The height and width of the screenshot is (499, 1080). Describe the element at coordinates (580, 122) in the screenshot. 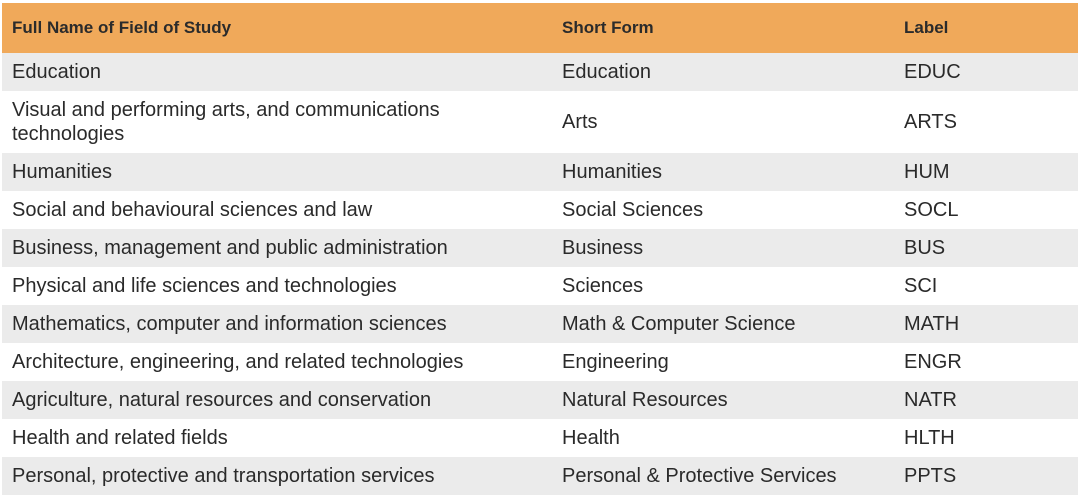

I see `cell-short-form: Arts` at that location.